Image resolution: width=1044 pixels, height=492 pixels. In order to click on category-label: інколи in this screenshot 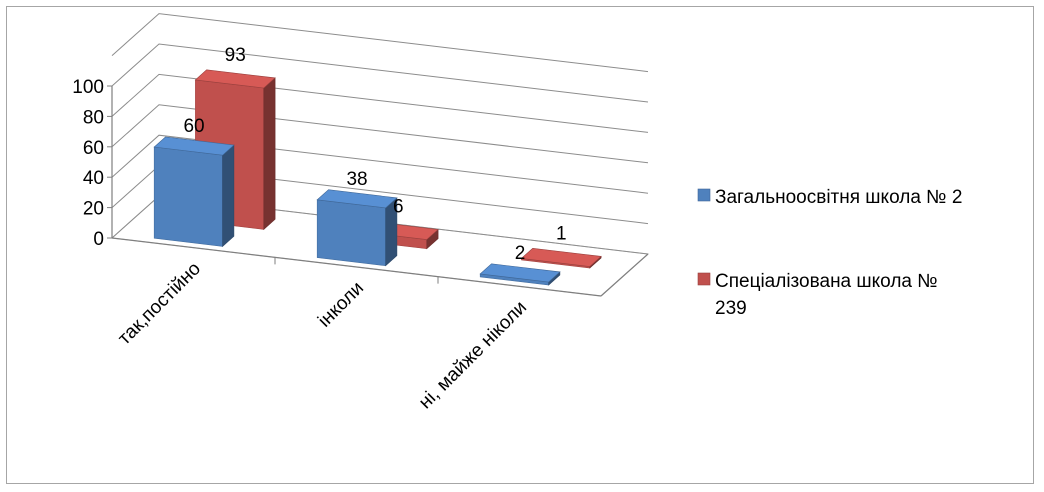, I will do `click(341, 305)`.